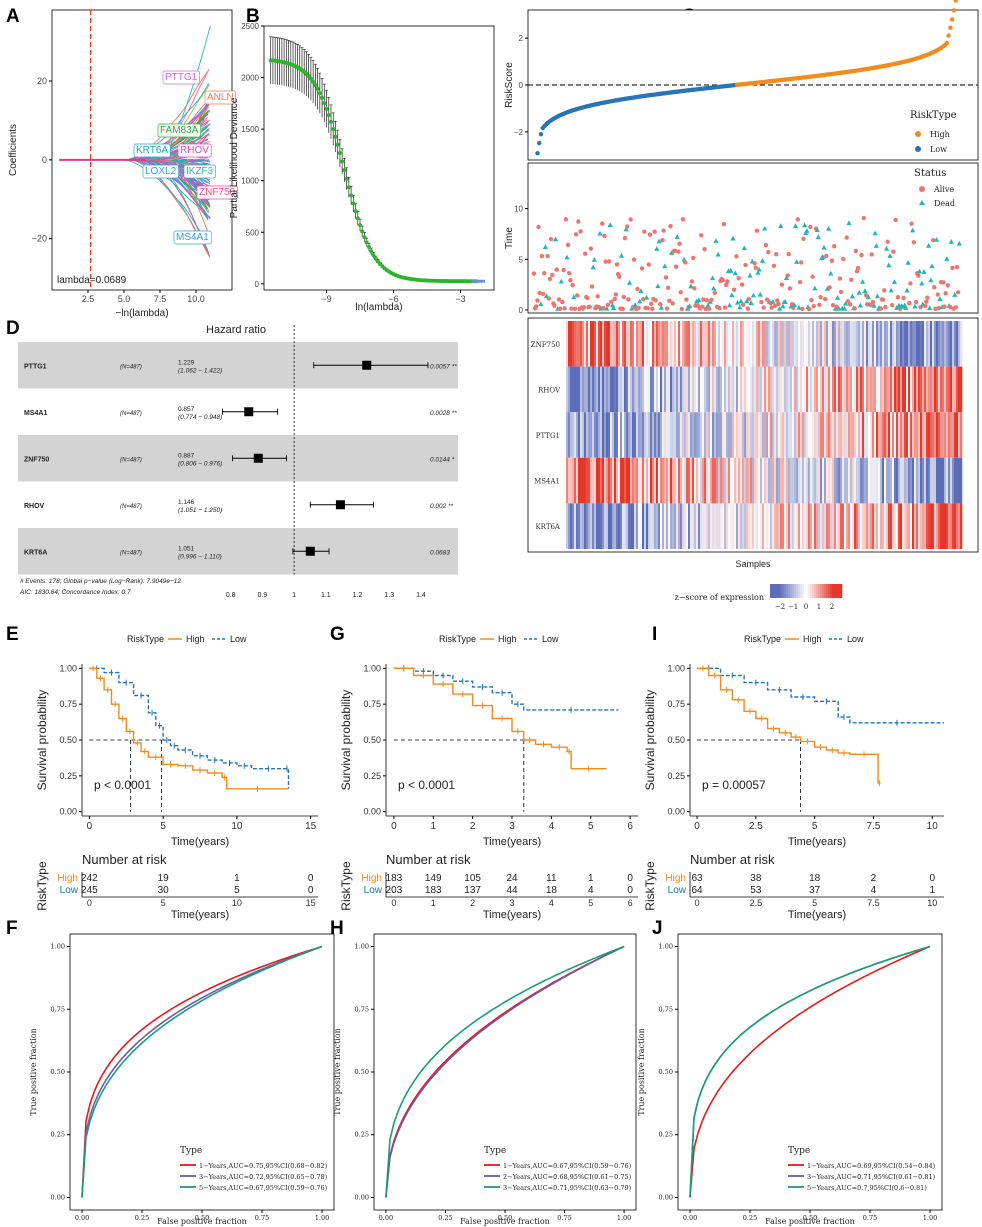  Describe the element at coordinates (675, 878) in the screenshot. I see `risk-row-label: High` at that location.